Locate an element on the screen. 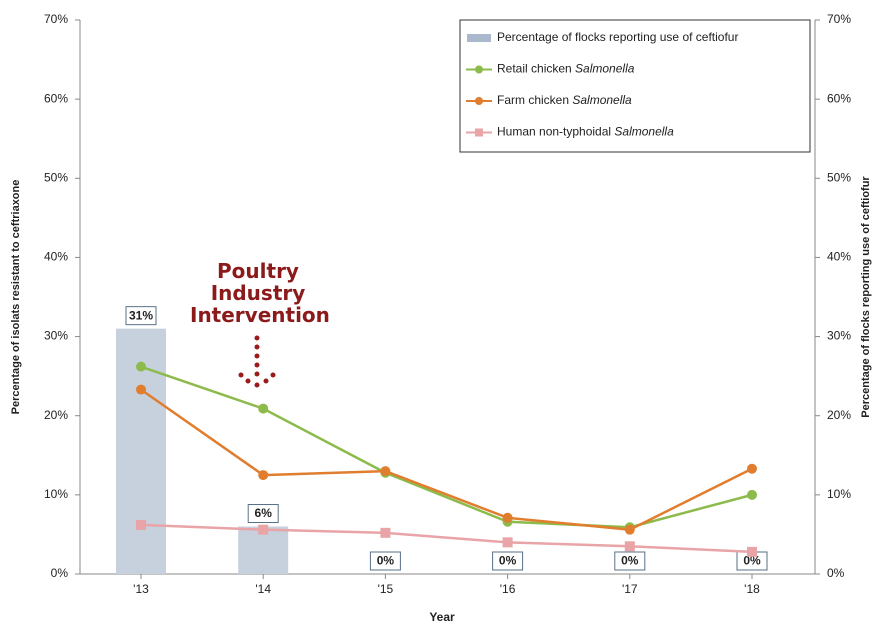 This screenshot has height=643, width=882. x-tick-label: '16 is located at coordinates (508, 589).